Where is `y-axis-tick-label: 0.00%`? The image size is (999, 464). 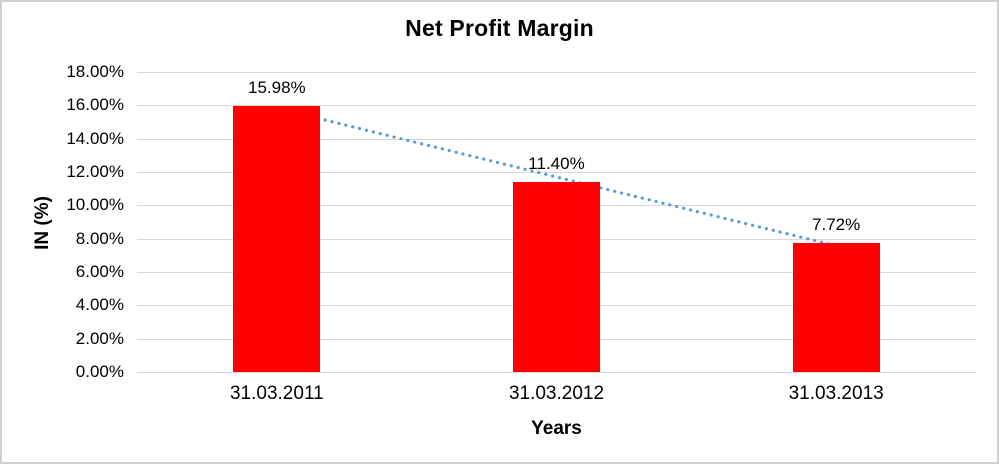 y-axis-tick-label: 0.00% is located at coordinates (99, 371).